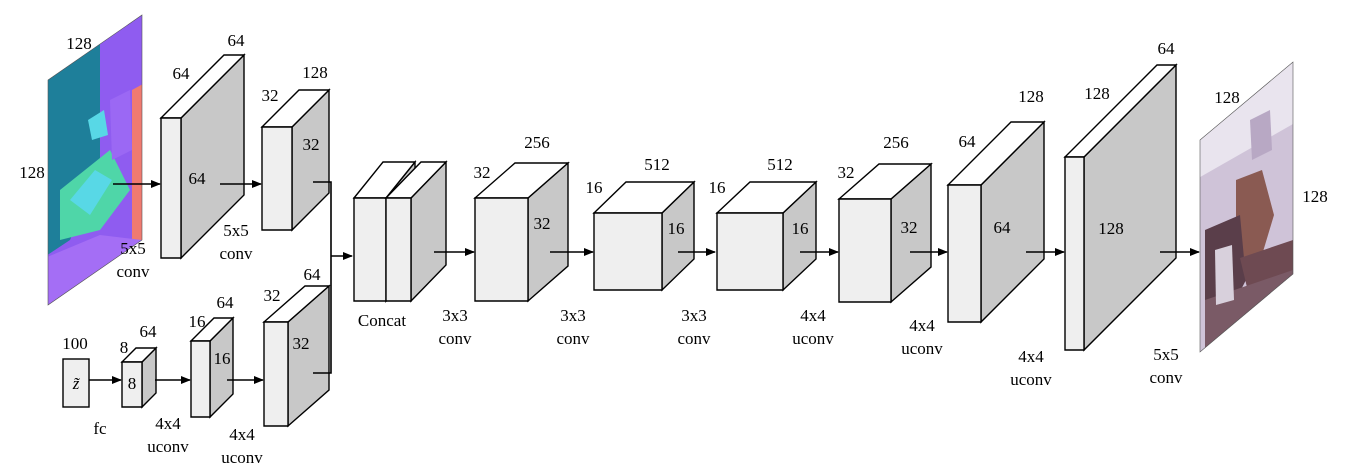 The width and height of the screenshot is (1358, 475). Describe the element at coordinates (277, 178) in the screenshot. I see `block-e2-front-face` at that location.